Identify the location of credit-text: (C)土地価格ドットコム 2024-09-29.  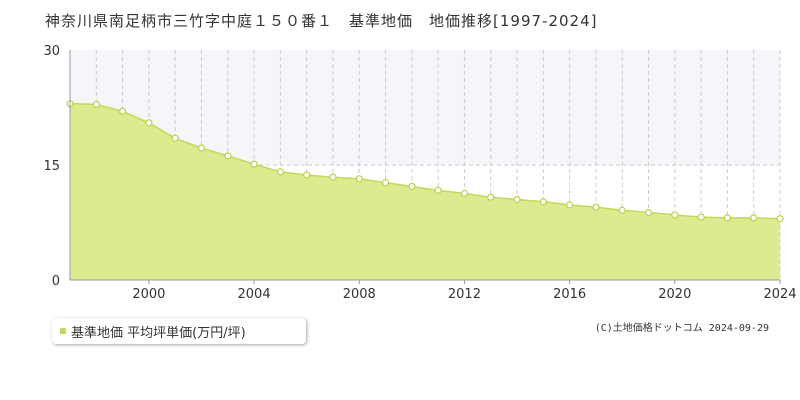
(681, 328).